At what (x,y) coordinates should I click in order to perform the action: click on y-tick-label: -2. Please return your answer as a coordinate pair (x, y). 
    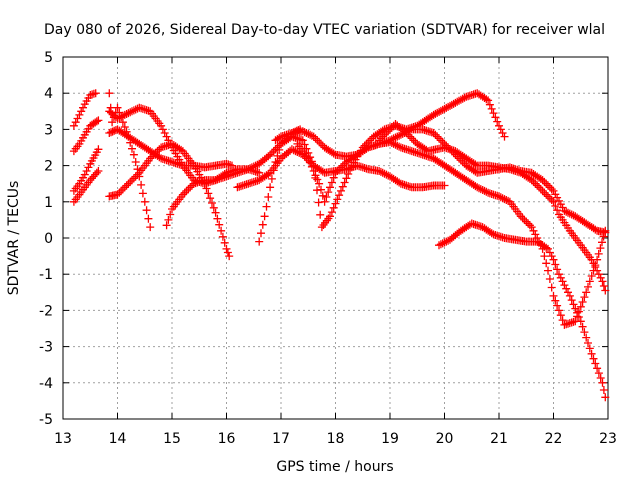
    Looking at the image, I should click on (46, 311).